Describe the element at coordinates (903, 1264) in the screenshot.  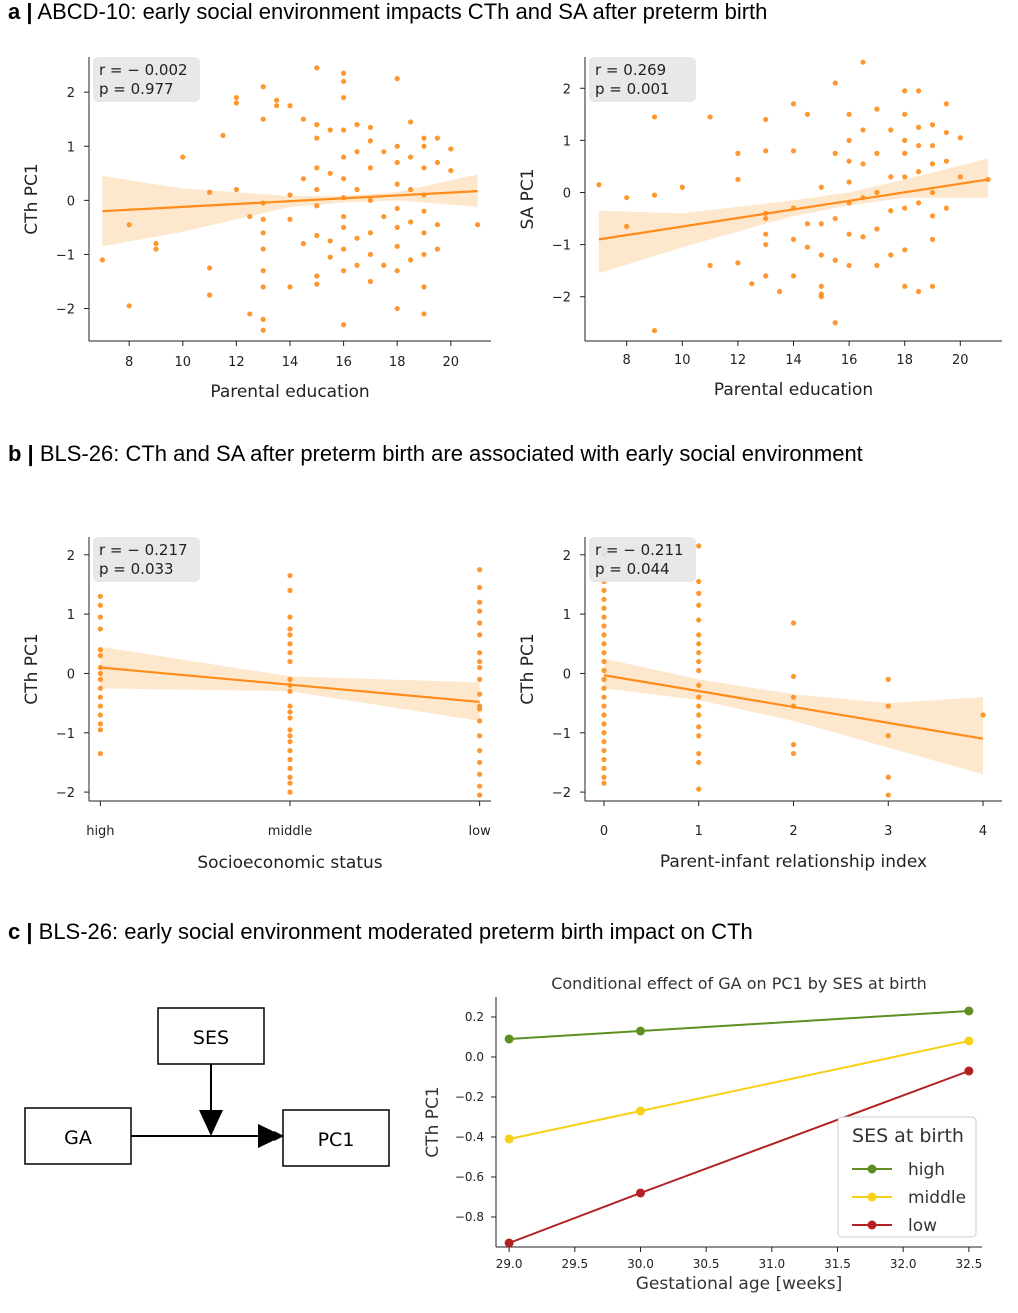
I see `x-tick-label: 32.0` at that location.